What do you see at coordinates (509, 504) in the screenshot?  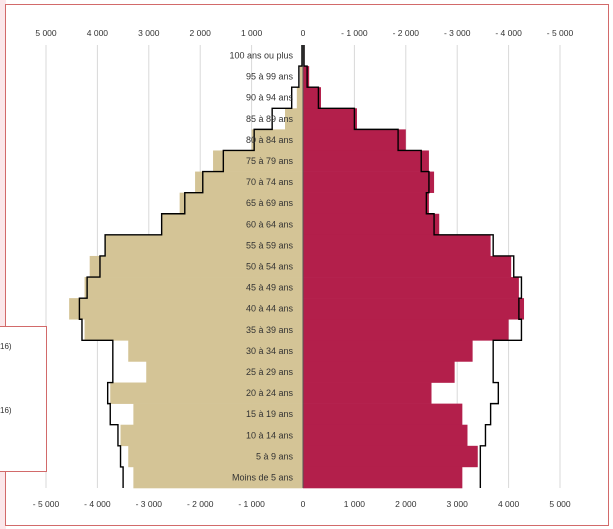 I see `bottom-tick-label: 4 000` at bounding box center [509, 504].